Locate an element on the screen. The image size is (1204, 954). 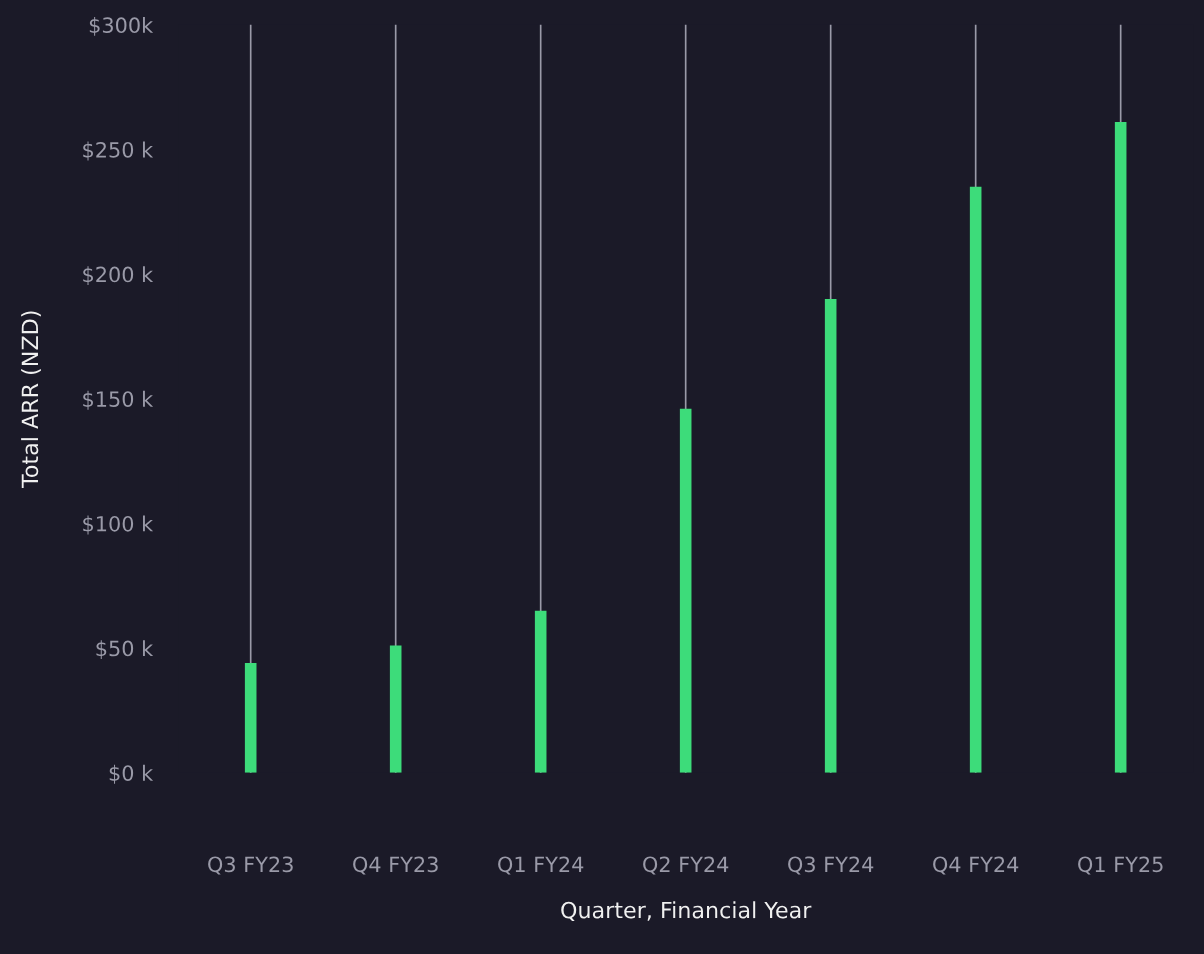
x-tick-label: Q4 FY24 is located at coordinates (976, 865).